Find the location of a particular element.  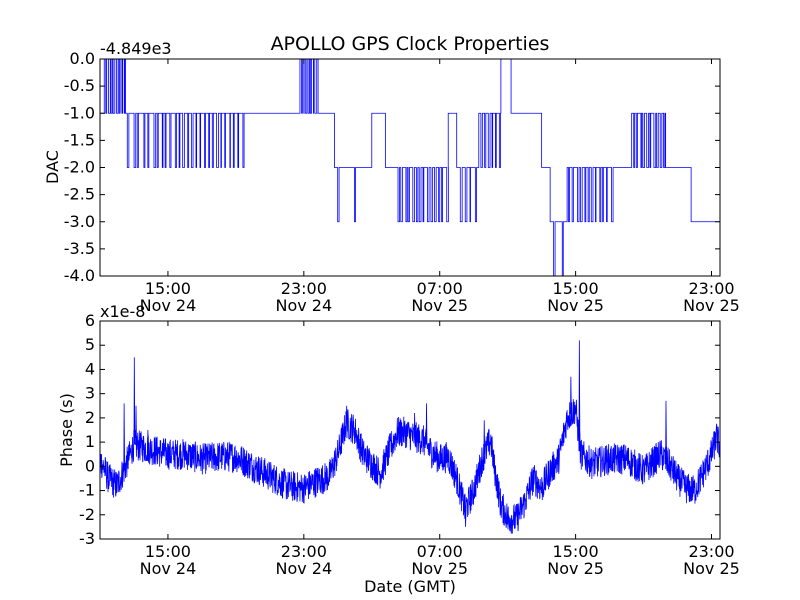

y-tick-label: 4 is located at coordinates (90, 368).